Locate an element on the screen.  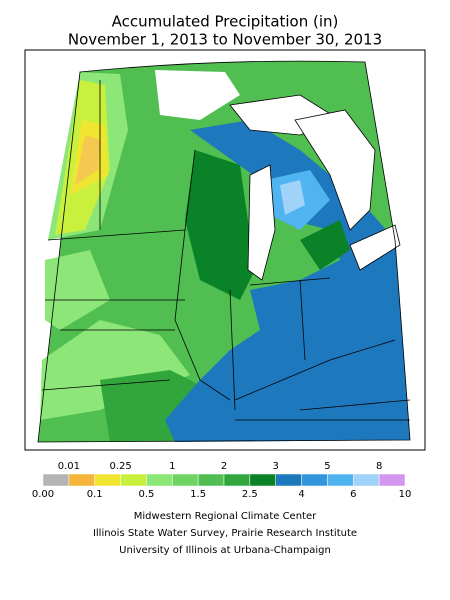
legend-label: 4 is located at coordinates (301, 494).